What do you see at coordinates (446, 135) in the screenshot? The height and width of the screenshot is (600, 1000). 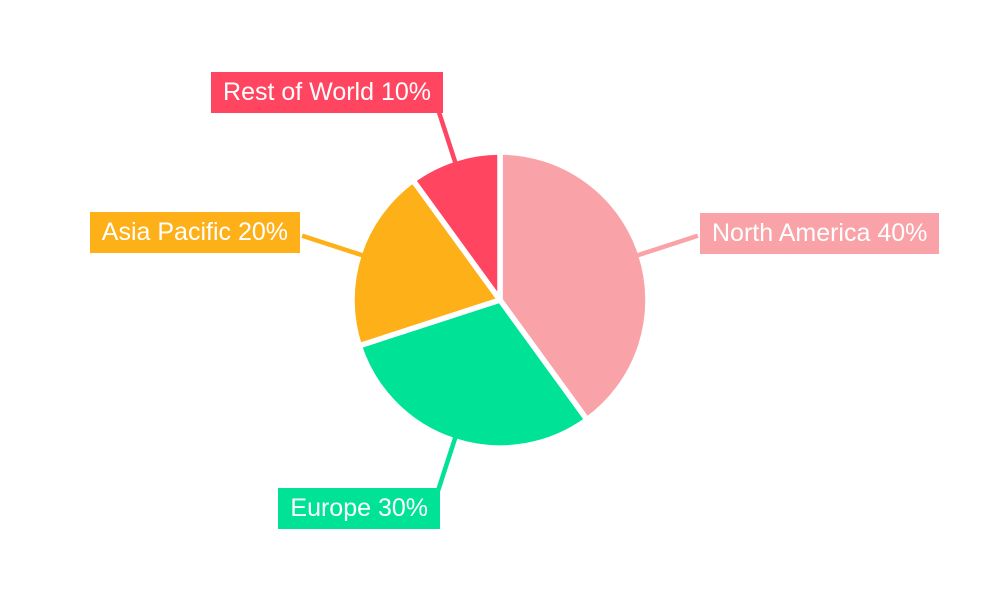 I see `leader-line-rest-of-world` at bounding box center [446, 135].